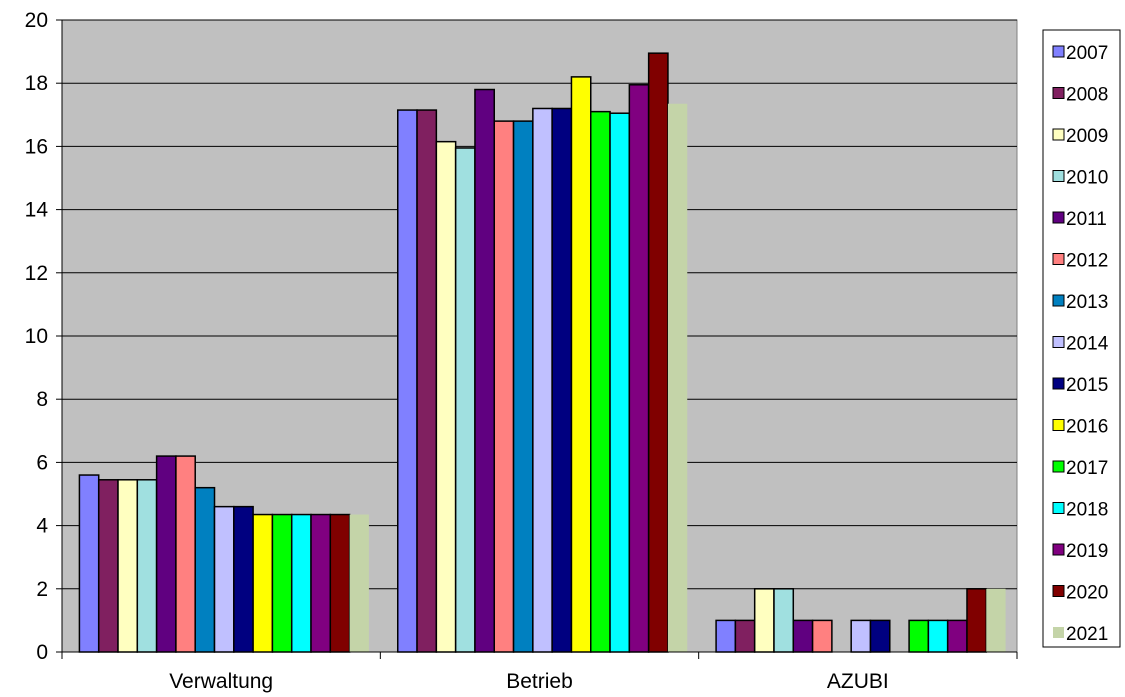  Describe the element at coordinates (996, 620) in the screenshot. I see `bar-2021-azubi` at that location.